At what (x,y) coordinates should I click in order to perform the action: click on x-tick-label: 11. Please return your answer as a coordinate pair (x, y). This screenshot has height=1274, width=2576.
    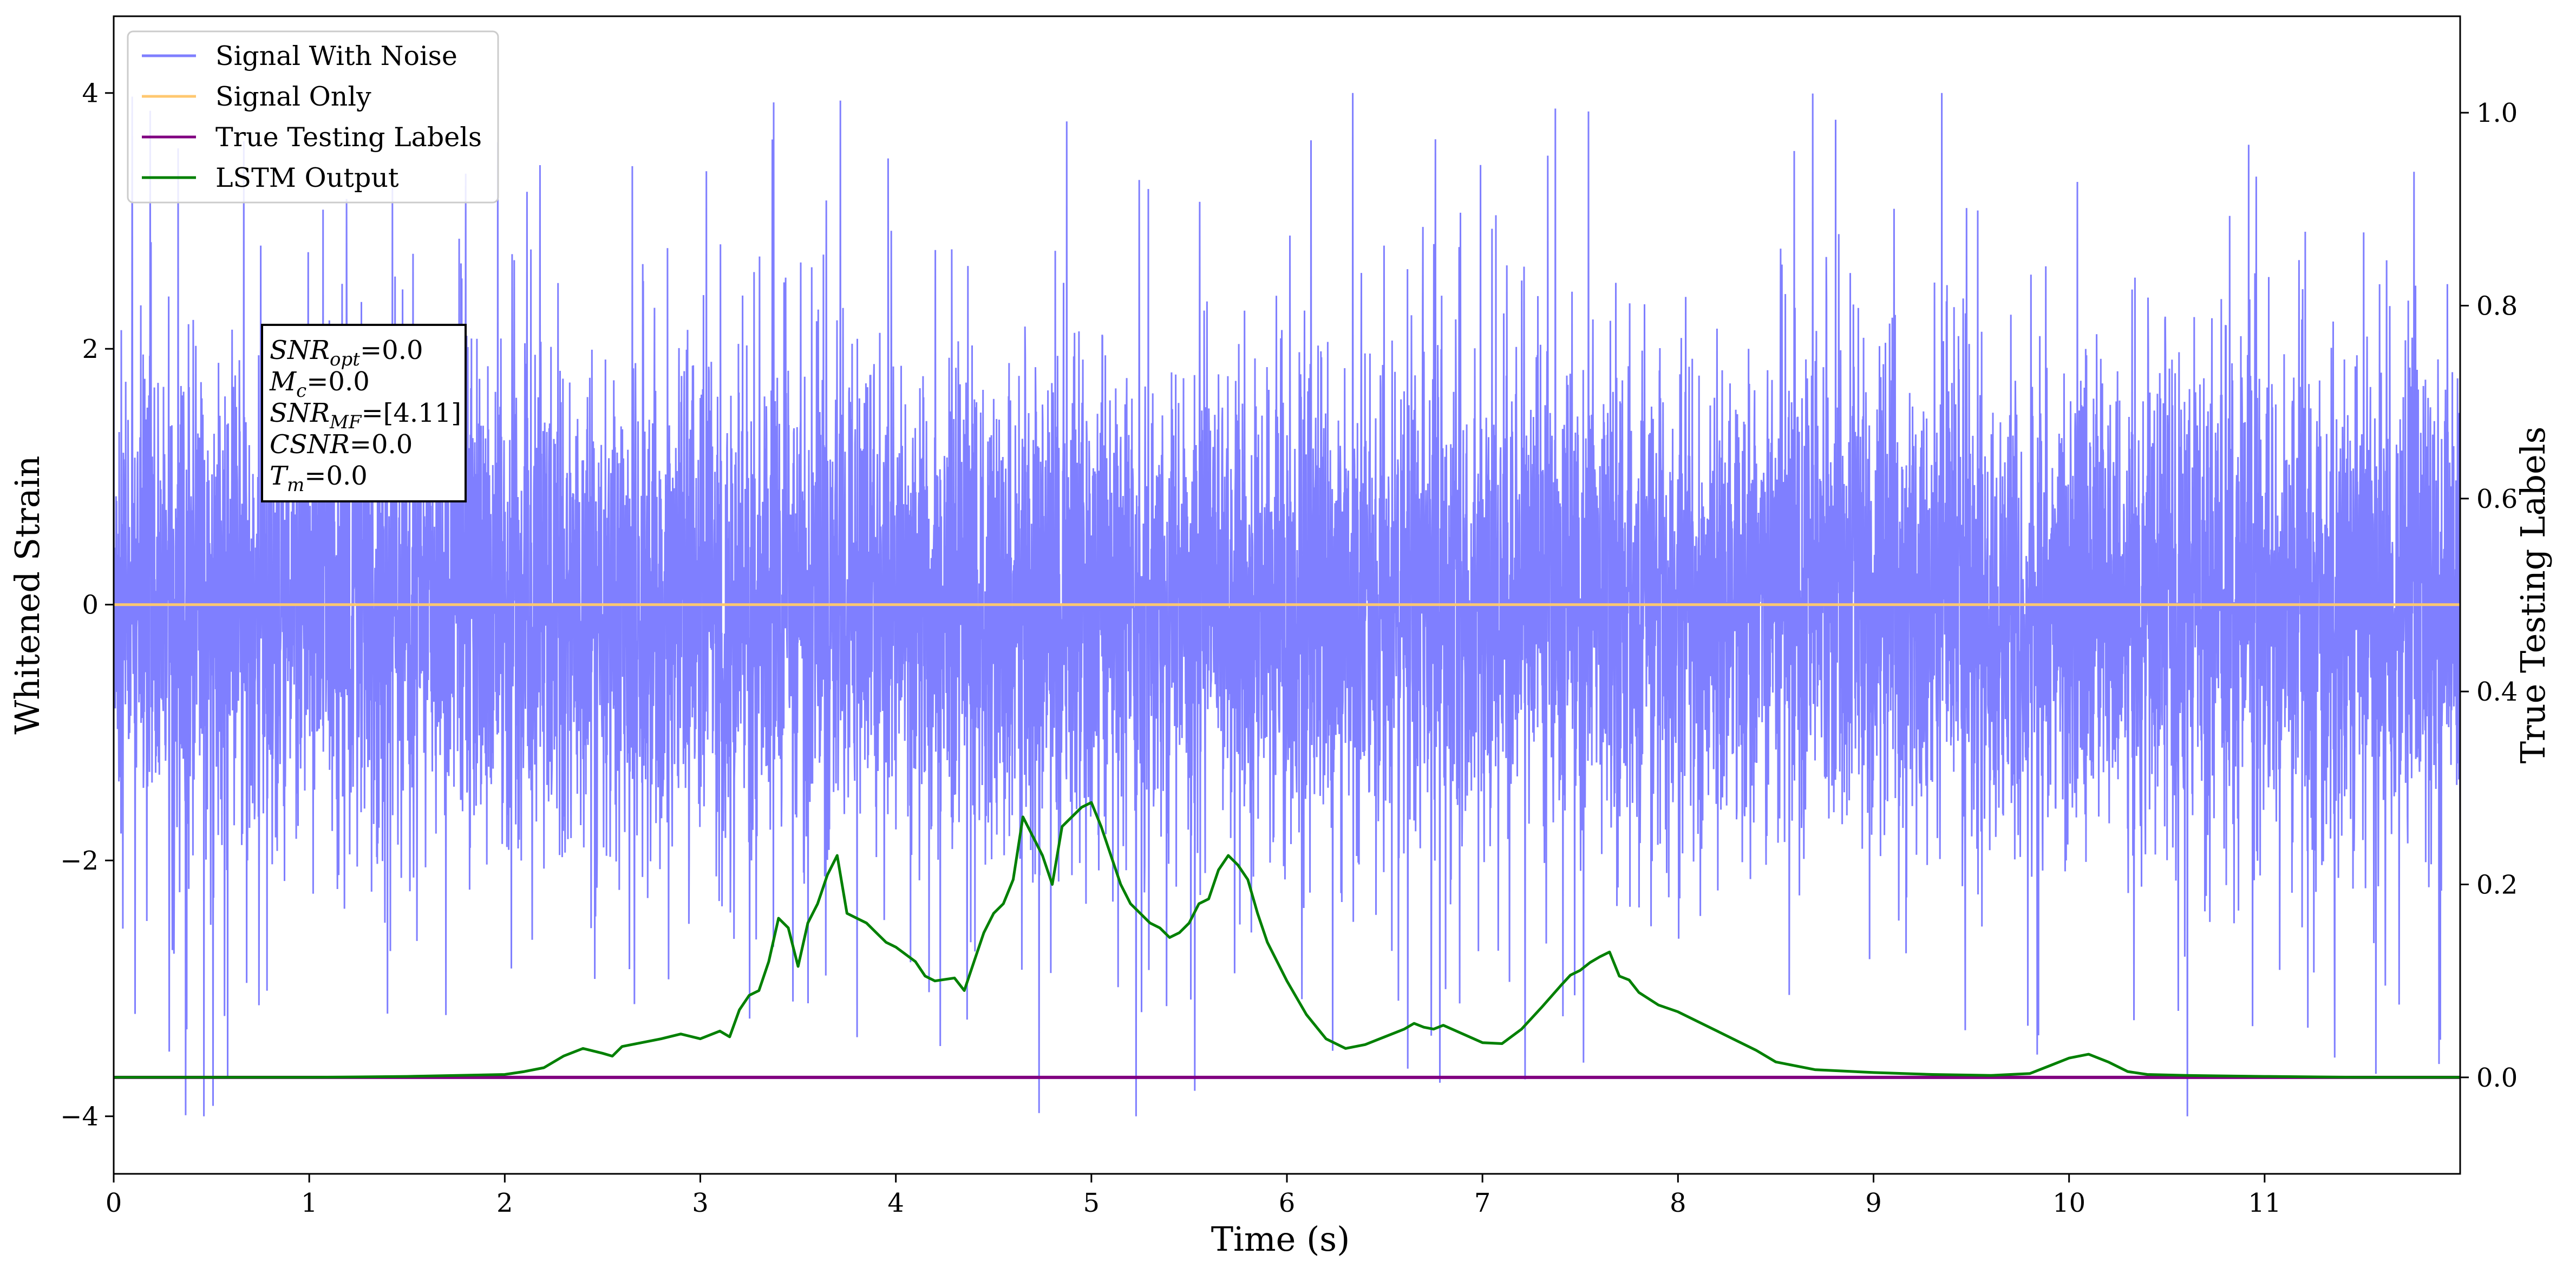
    Looking at the image, I should click on (2264, 1203).